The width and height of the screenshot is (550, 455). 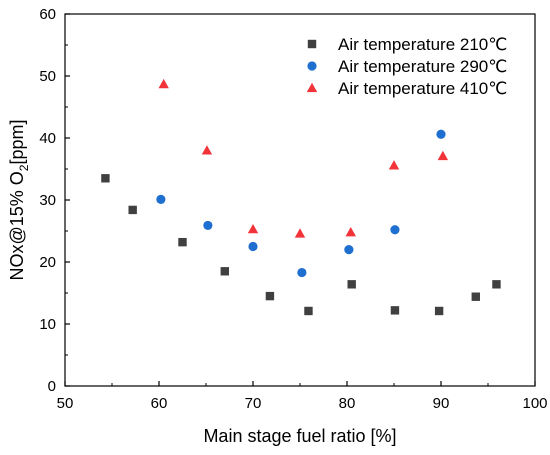 What do you see at coordinates (441, 403) in the screenshot?
I see `x-tick-label: 90` at bounding box center [441, 403].